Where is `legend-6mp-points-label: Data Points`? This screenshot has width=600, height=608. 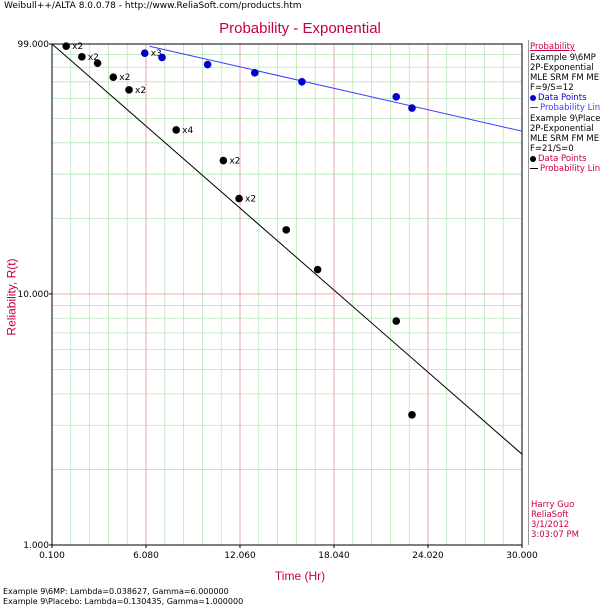 legend-6mp-points-label: Data Points is located at coordinates (562, 98).